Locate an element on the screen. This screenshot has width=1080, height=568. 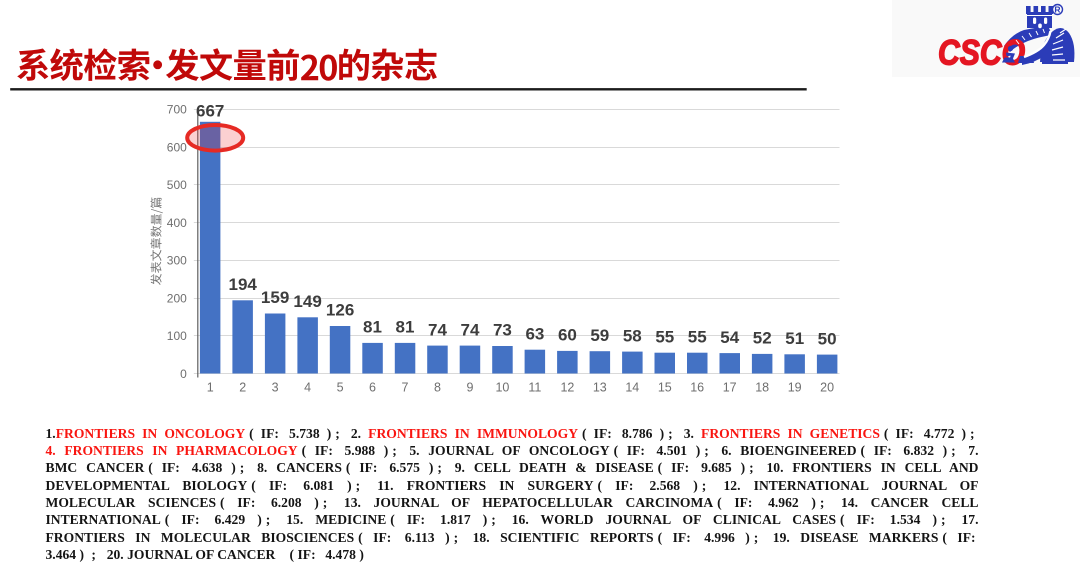
svg-text: 400 is located at coordinates (177, 223).